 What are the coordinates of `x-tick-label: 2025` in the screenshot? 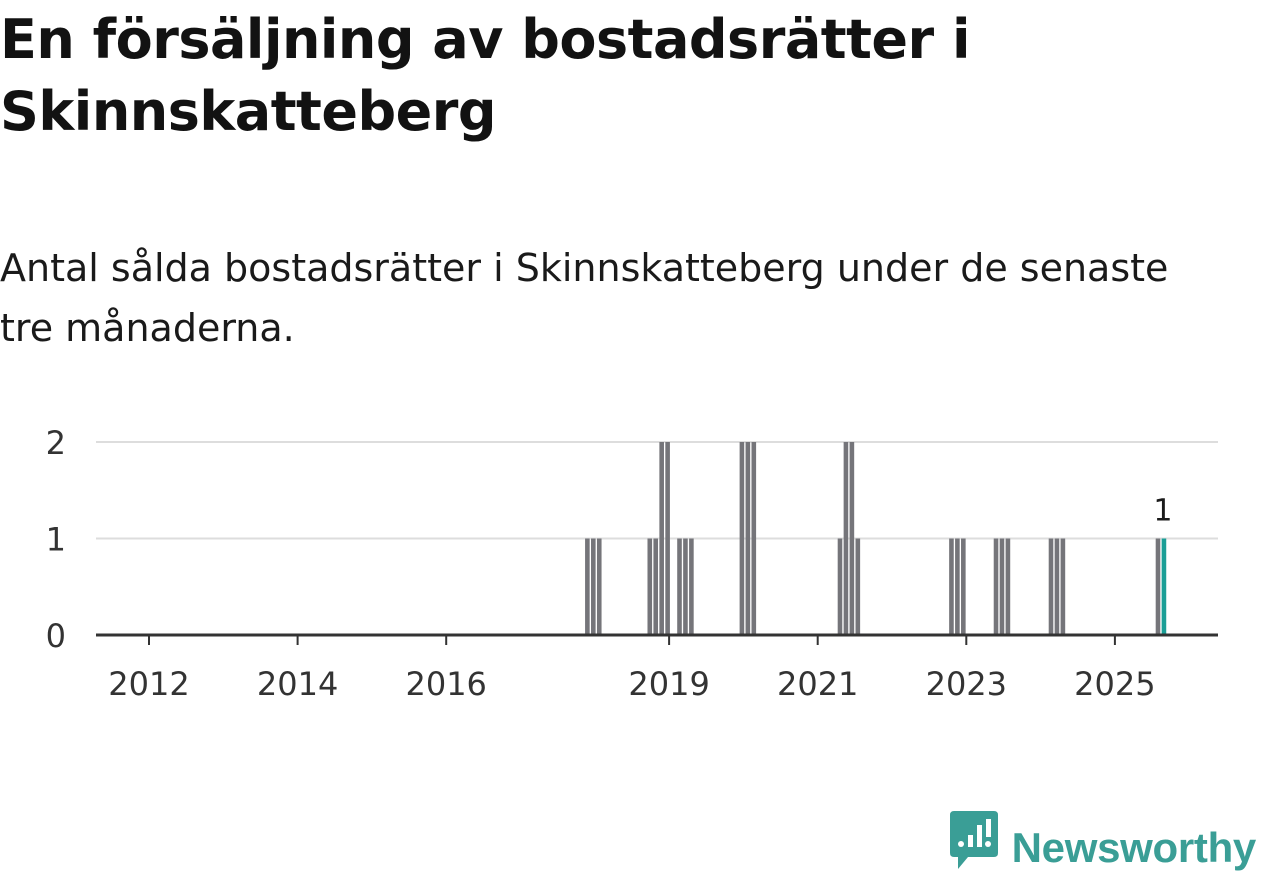 It's located at (1114, 682).